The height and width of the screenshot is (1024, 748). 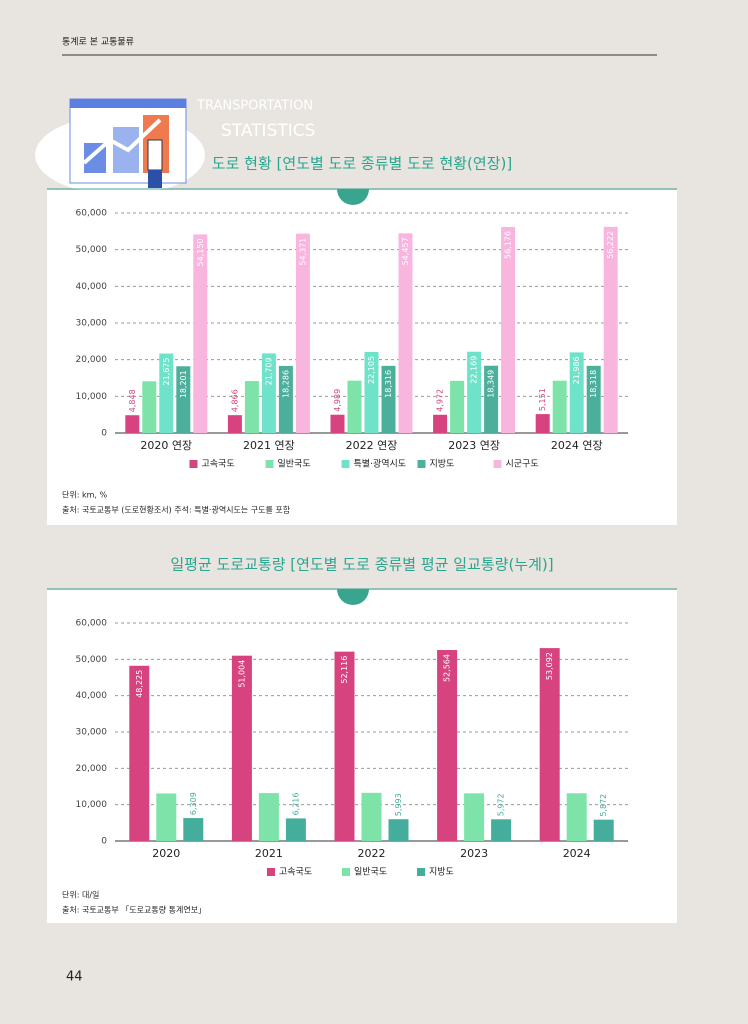 I want to click on value-label: 18,201, so click(x=183, y=384).